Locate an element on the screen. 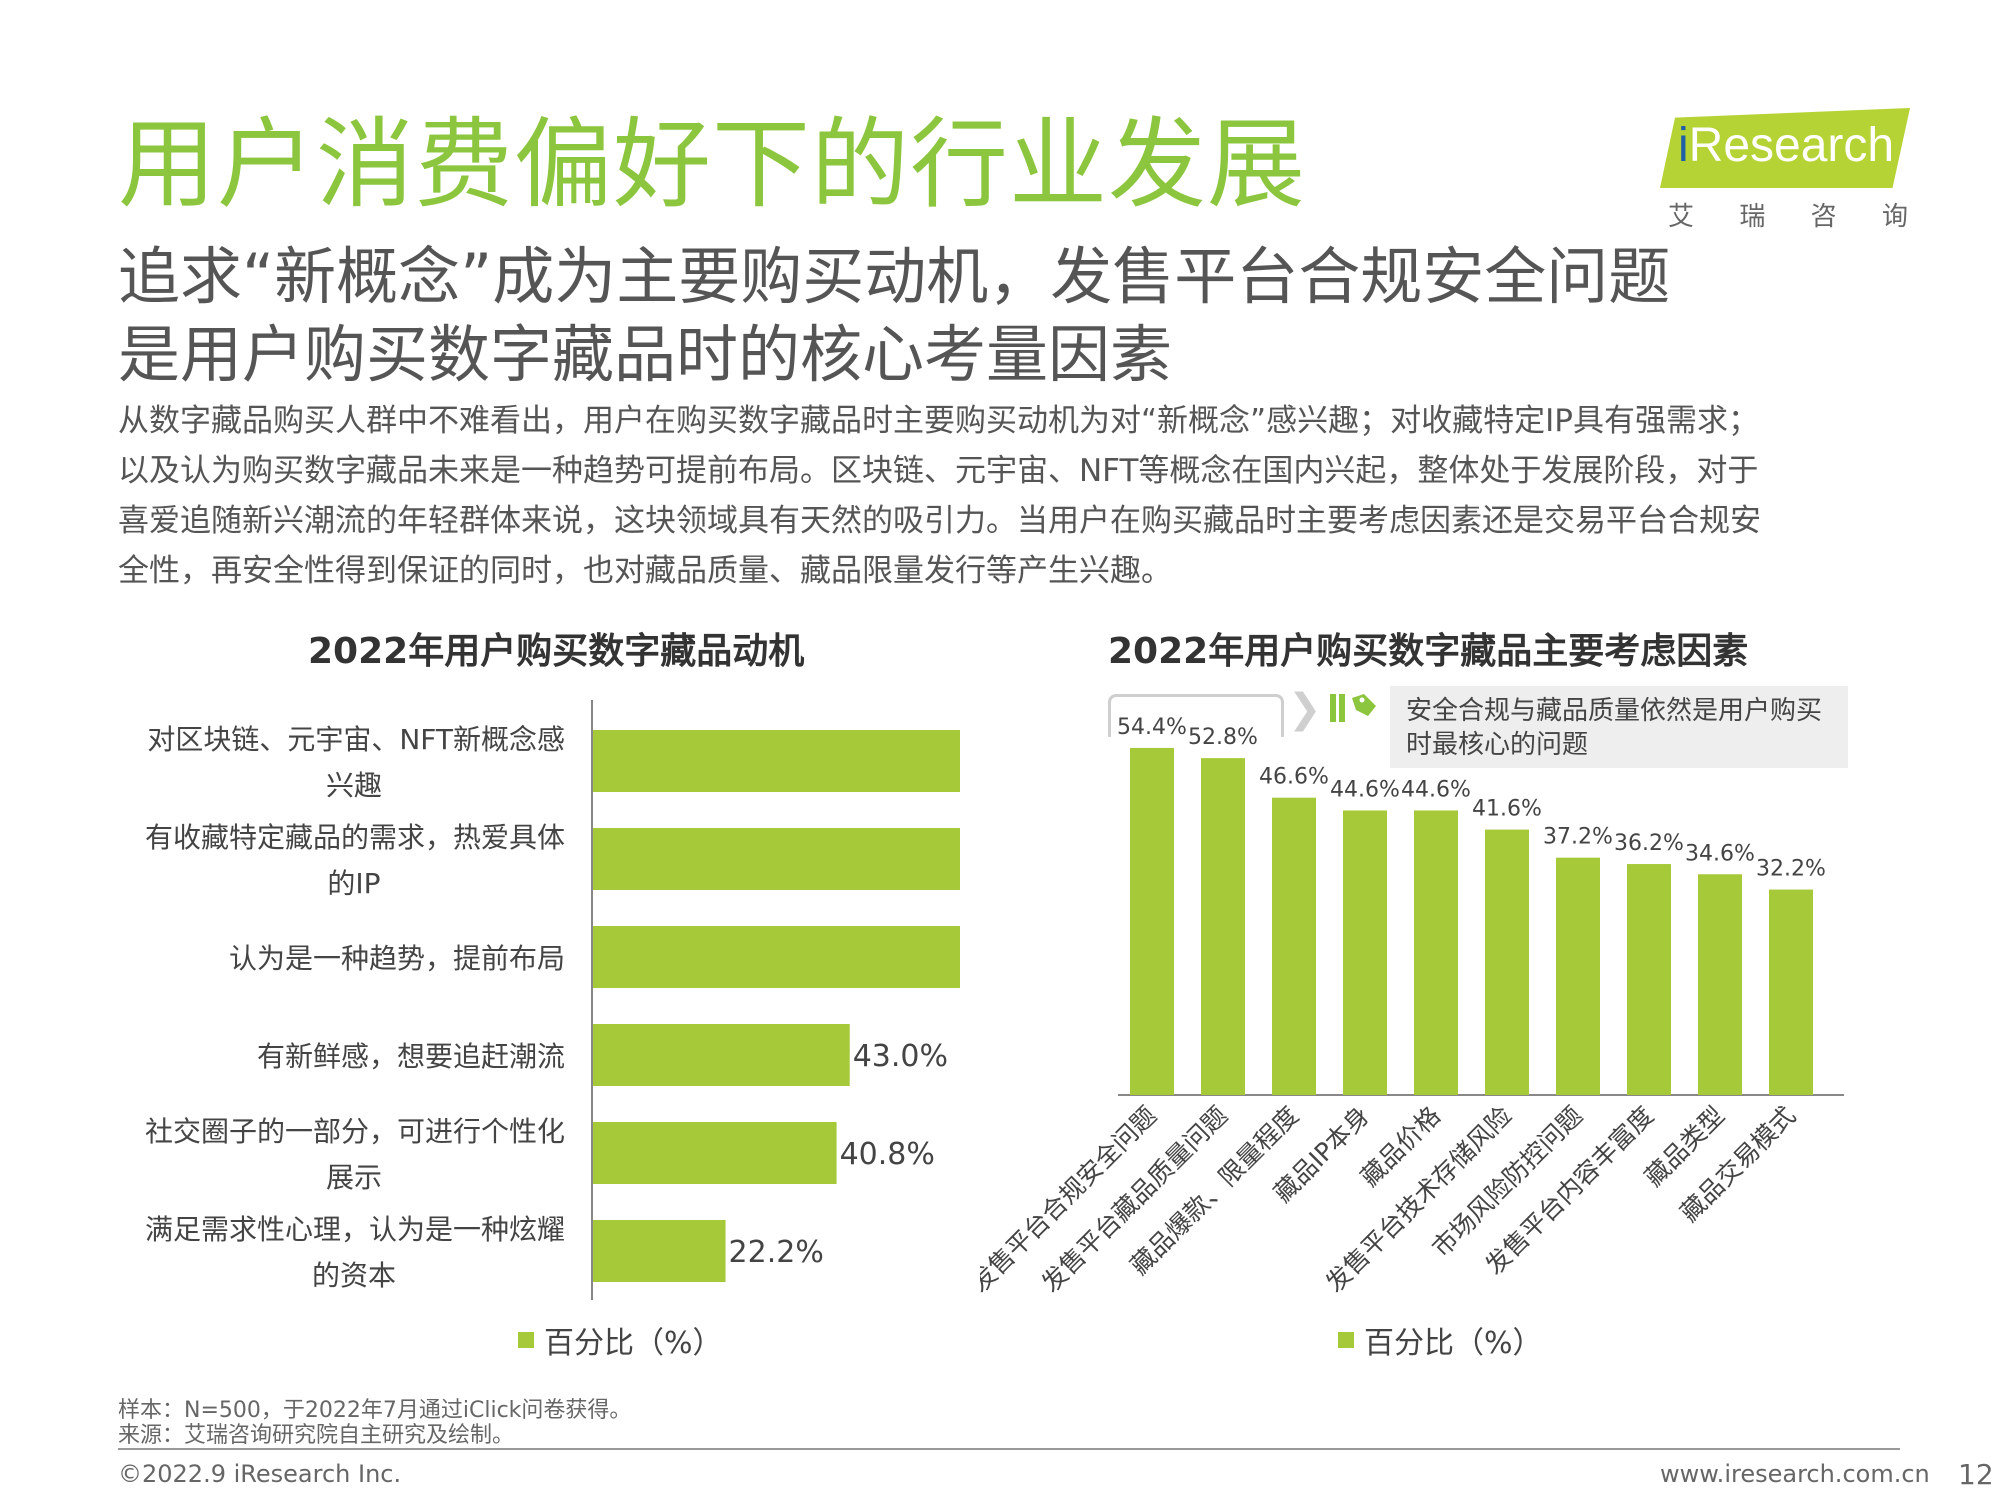 This screenshot has height=1500, width=2000. logo-subtitle: 艾 瑞 咨 询 is located at coordinates (1788, 217).